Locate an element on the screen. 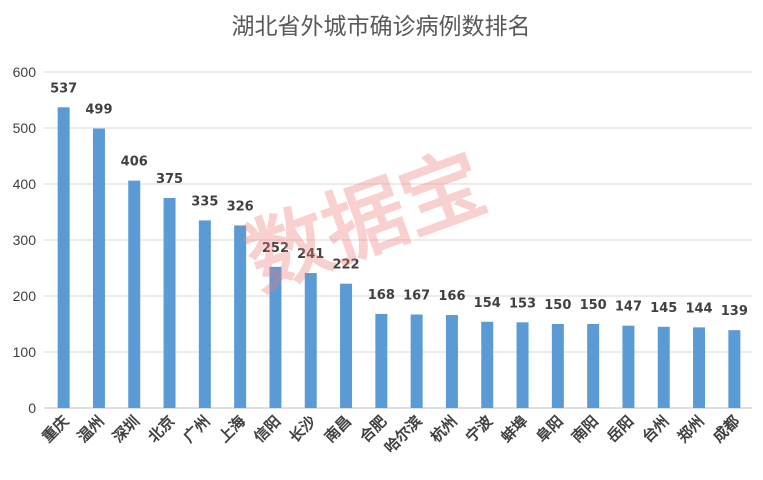 Image resolution: width=763 pixels, height=480 pixels. x-tick-label: 郑州 is located at coordinates (691, 429).